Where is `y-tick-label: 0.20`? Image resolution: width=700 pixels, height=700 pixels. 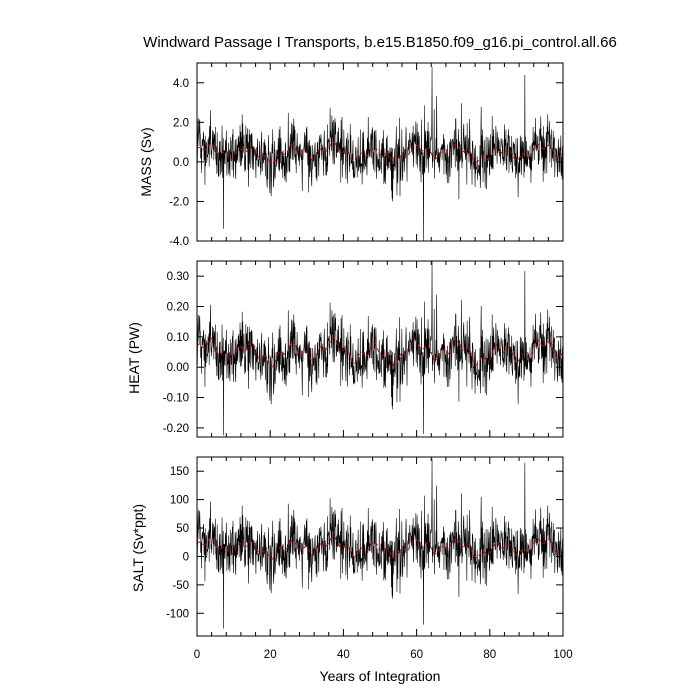
y-tick-label: 0.20 is located at coordinates (178, 308).